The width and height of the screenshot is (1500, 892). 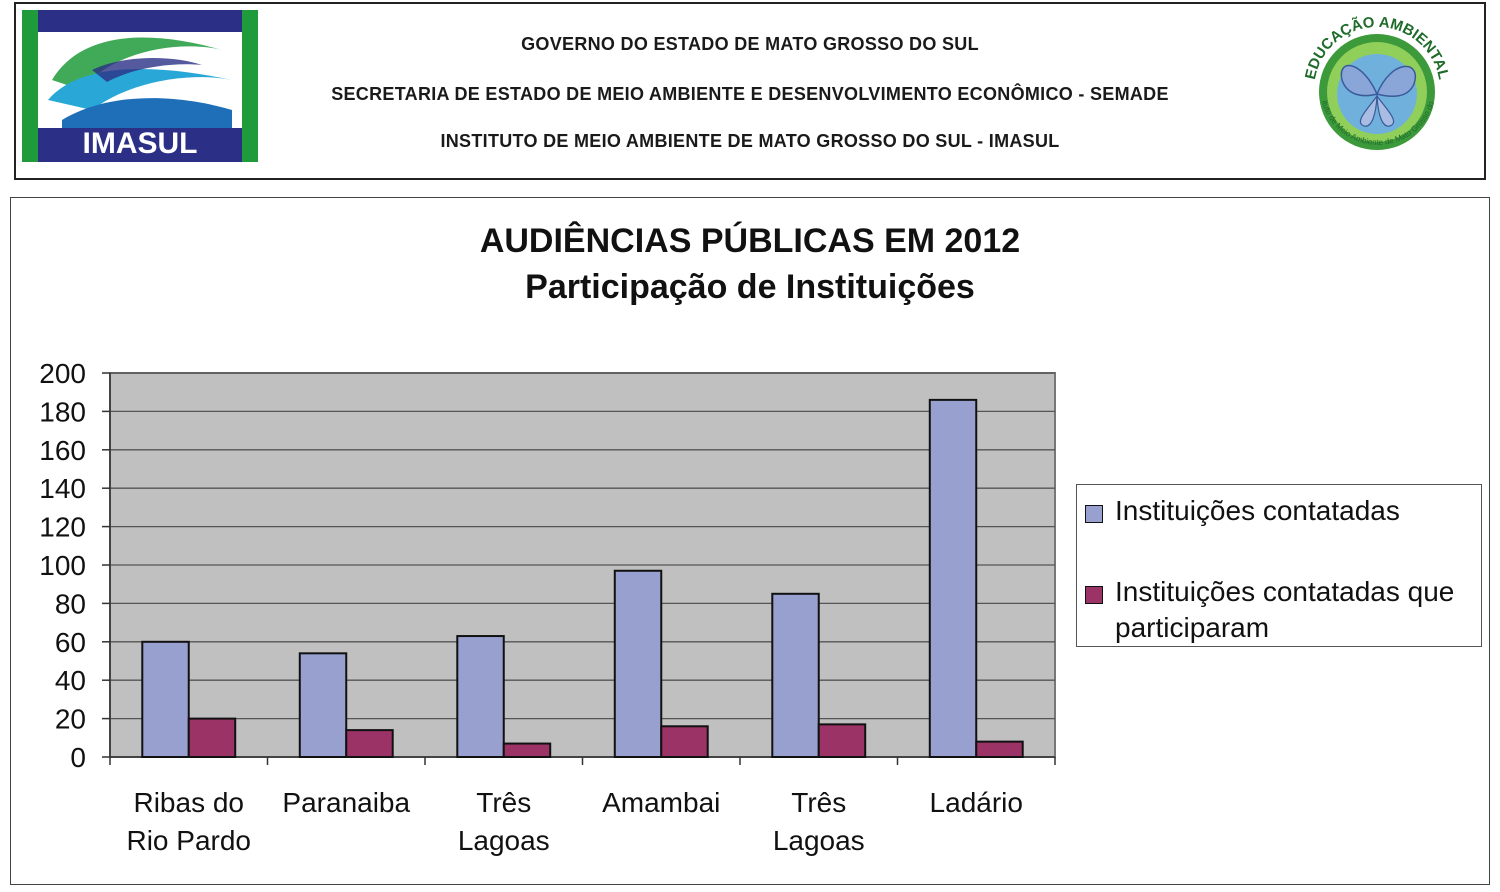 What do you see at coordinates (188, 840) in the screenshot?
I see `x-category-label: Rio Pardo` at bounding box center [188, 840].